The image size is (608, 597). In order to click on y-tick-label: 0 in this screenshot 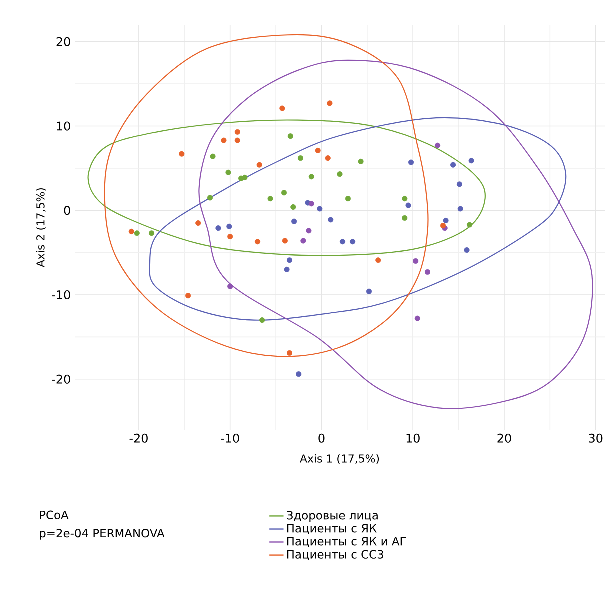, I will do `click(67, 211)`.